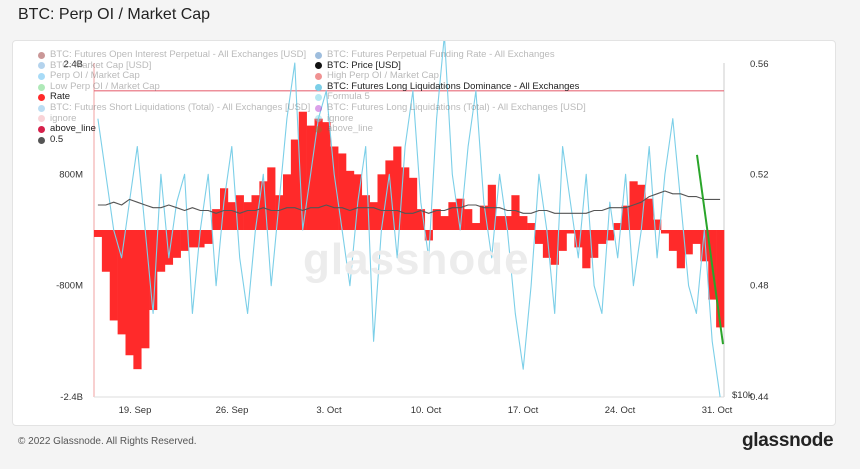 Image resolution: width=860 pixels, height=469 pixels. I want to click on x-tick-label: 19. Sep, so click(135, 410).